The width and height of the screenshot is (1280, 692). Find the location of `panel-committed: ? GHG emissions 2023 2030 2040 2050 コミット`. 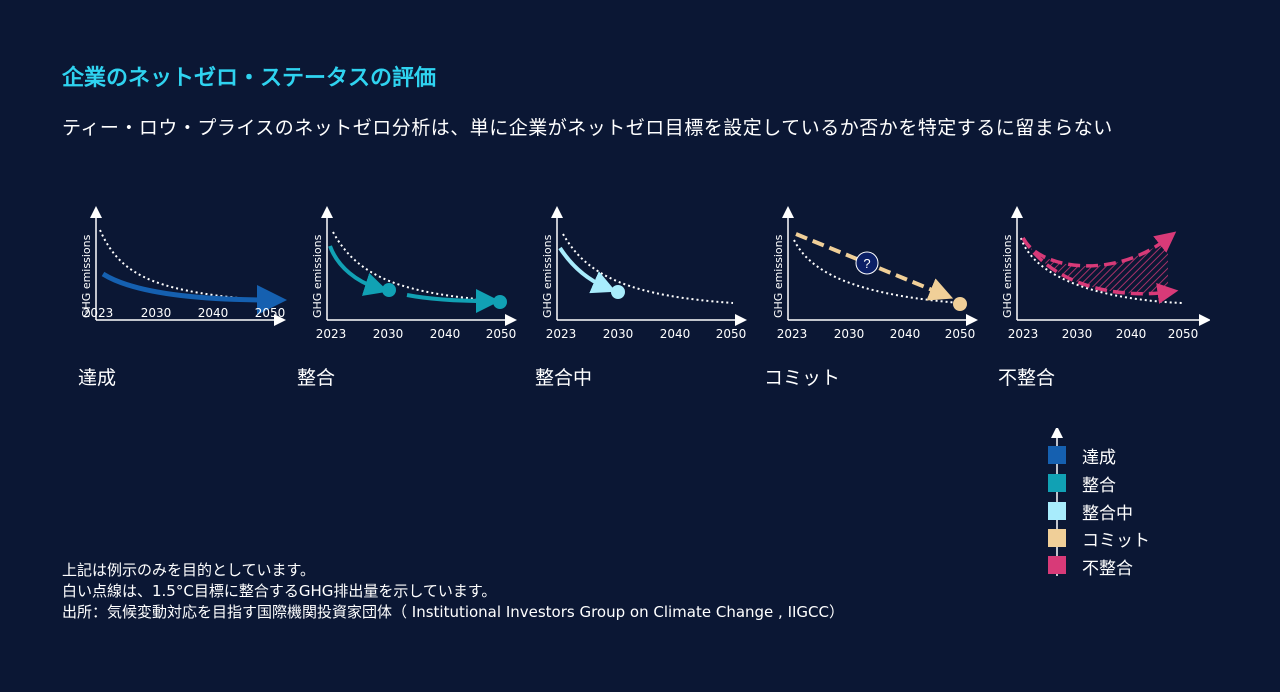

panel-committed: ? GHG emissions 2023 2030 2040 2050 コミット is located at coordinates (871, 295).